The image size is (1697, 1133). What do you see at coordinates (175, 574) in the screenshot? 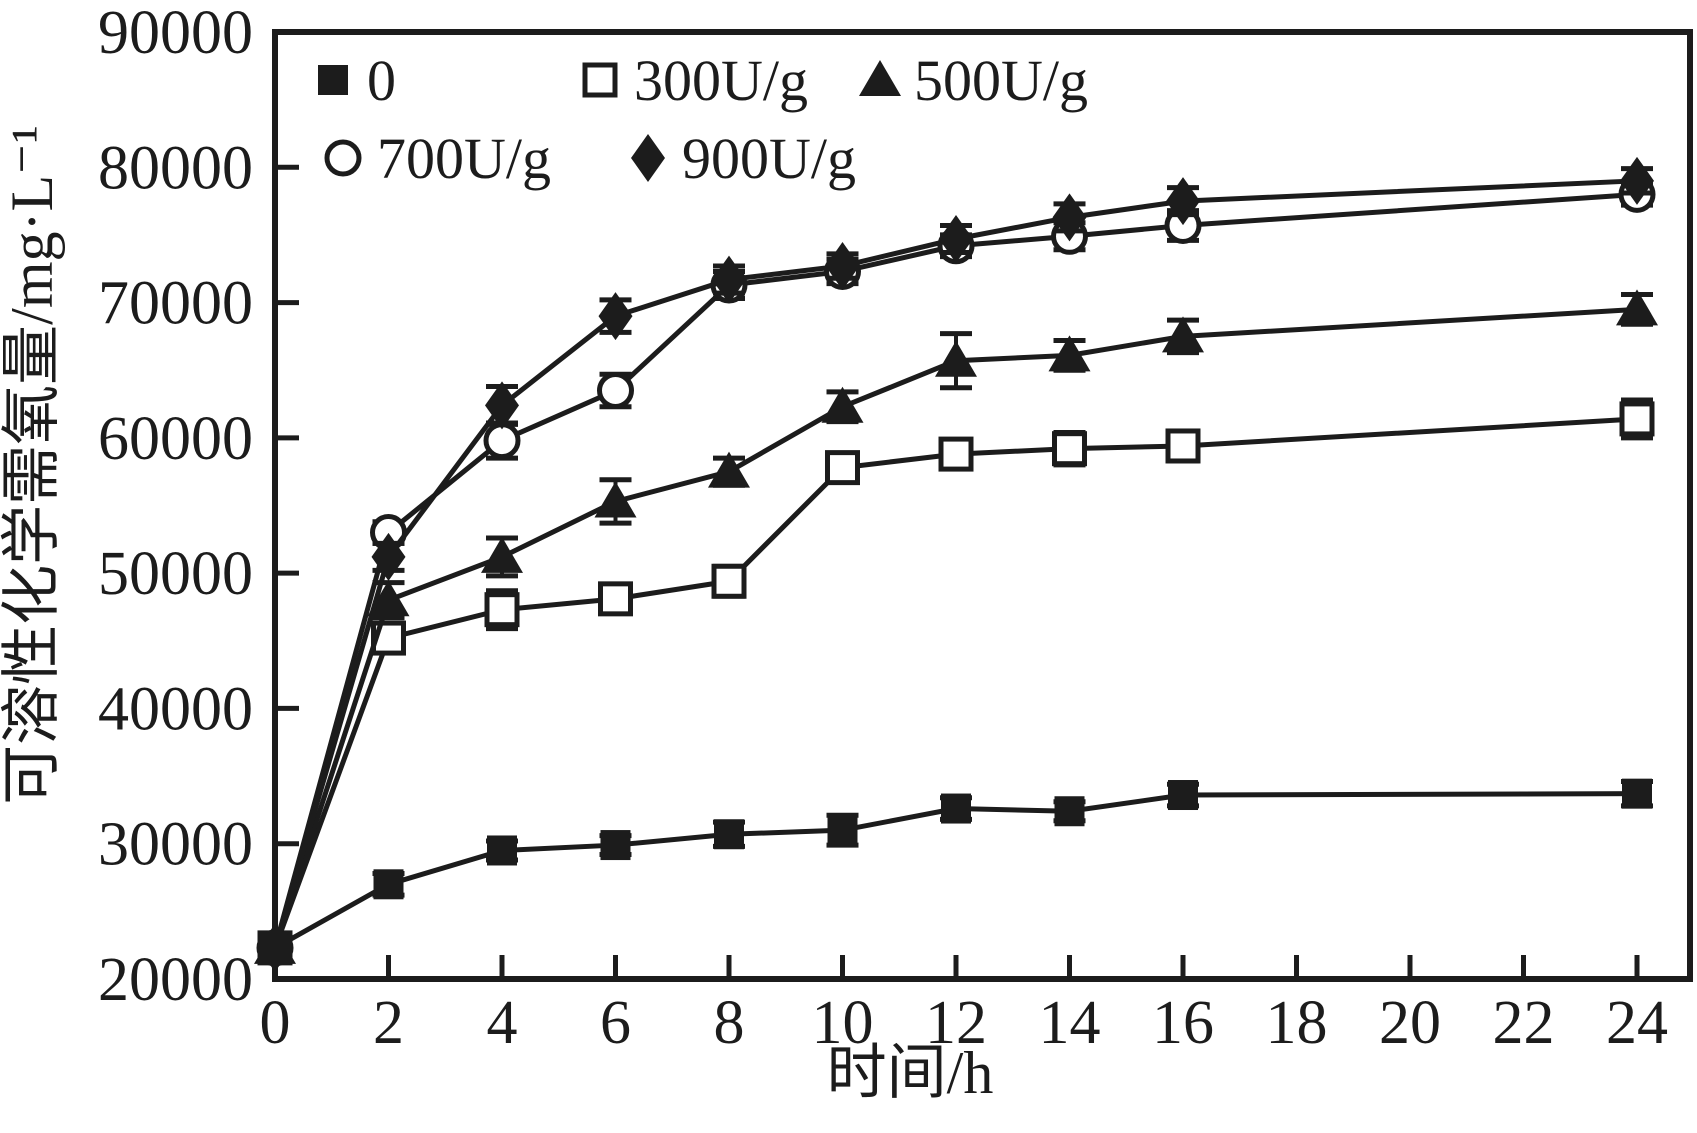
I see `y-tick-label: 50000` at bounding box center [175, 574].